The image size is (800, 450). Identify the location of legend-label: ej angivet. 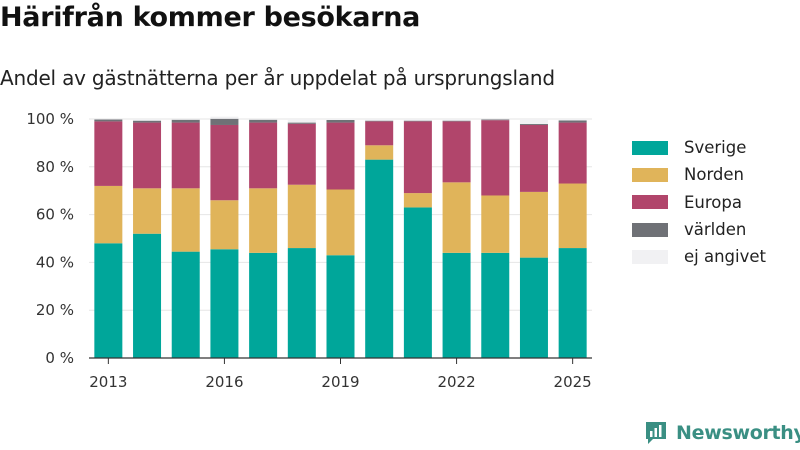
(725, 257).